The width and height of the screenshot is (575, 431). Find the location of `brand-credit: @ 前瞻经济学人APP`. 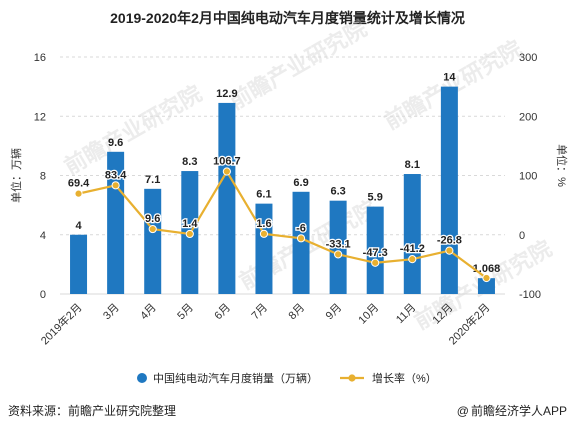

brand-credit: @ 前瞻经济学人APP is located at coordinates (512, 410).